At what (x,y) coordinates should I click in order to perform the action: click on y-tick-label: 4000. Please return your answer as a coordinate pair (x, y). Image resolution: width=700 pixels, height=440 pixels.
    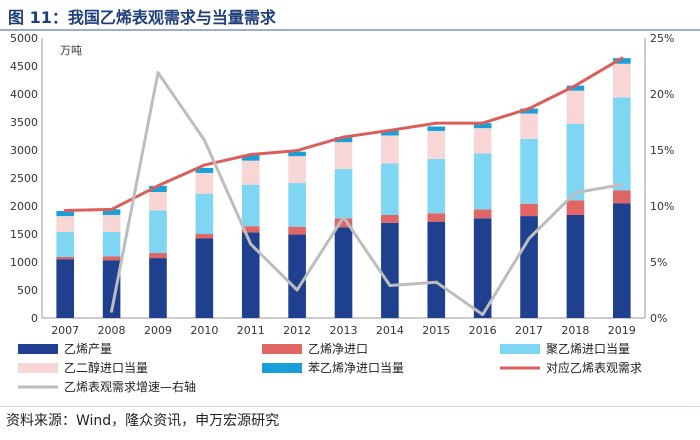
    Looking at the image, I should click on (24, 94).